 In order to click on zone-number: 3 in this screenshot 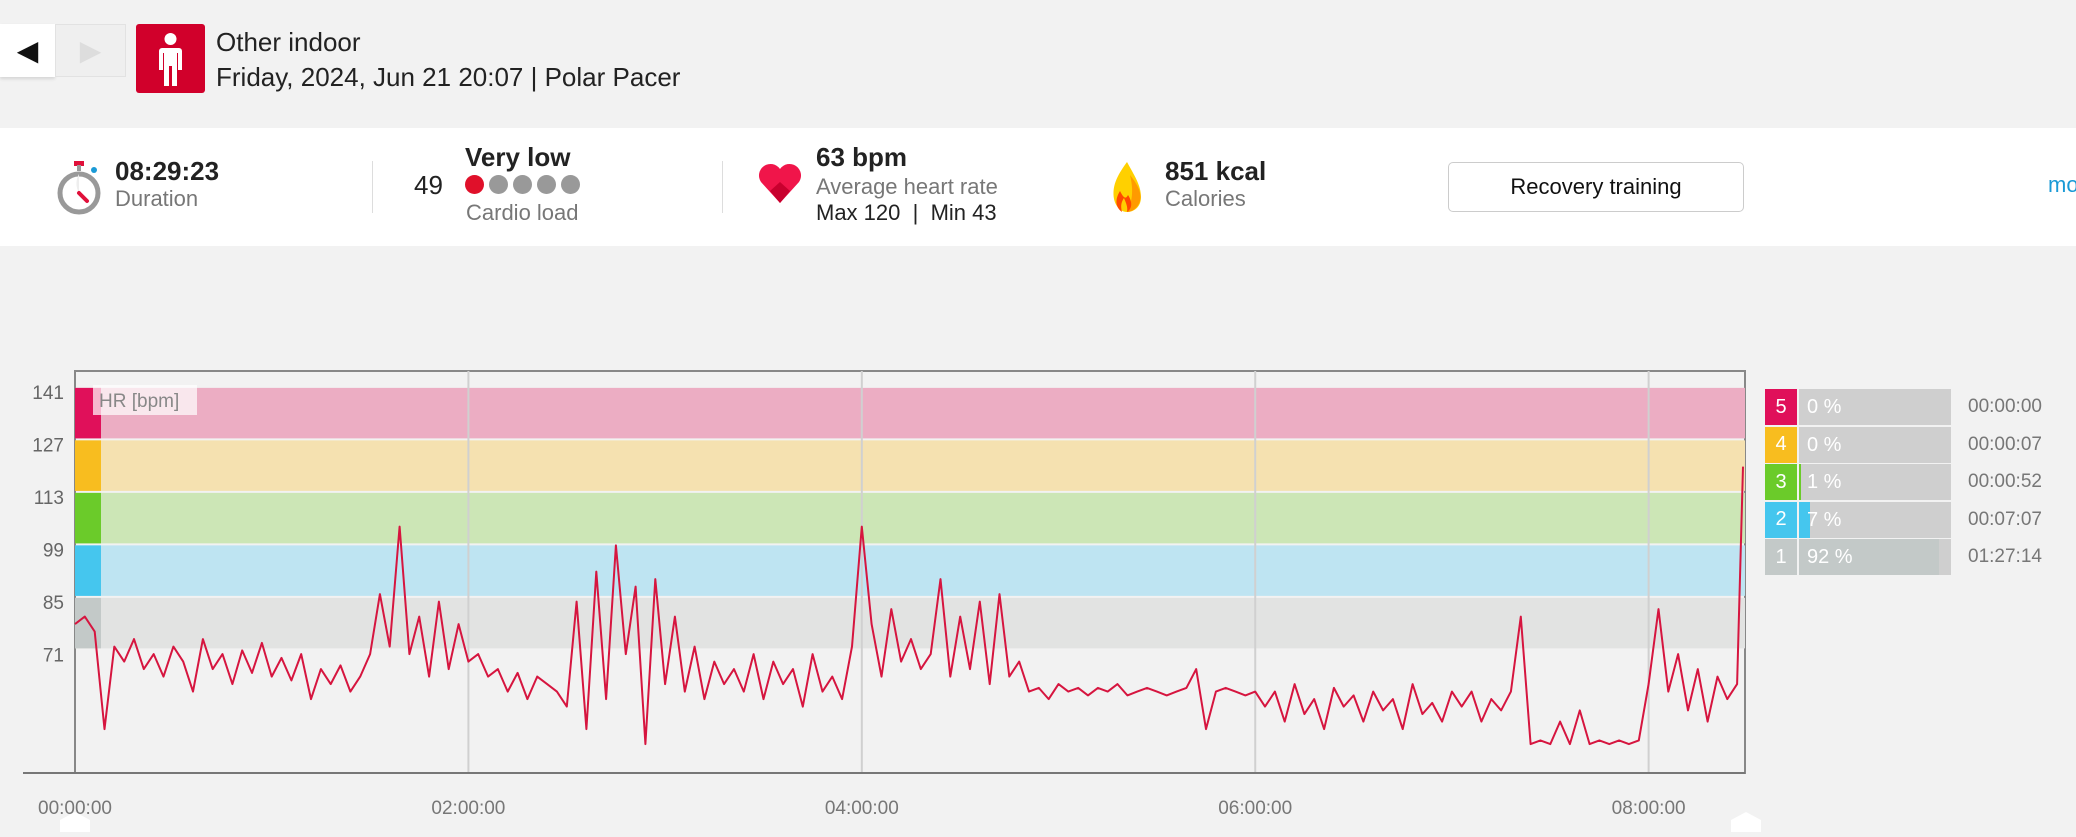, I will do `click(1781, 482)`.